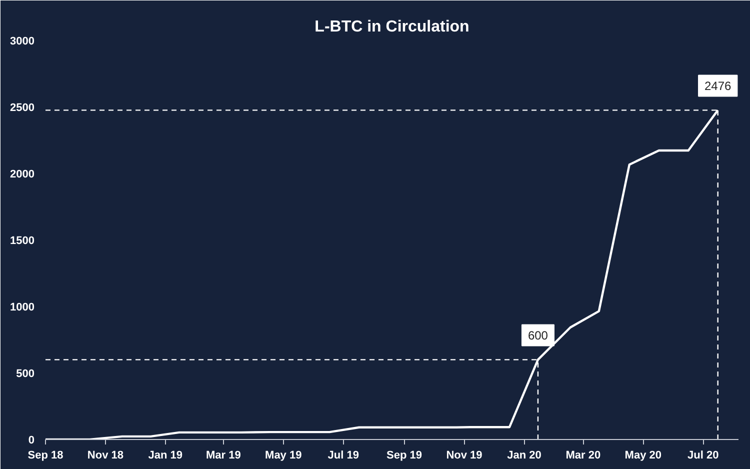 The height and width of the screenshot is (469, 750). I want to click on x-tick-label: Jul 20, so click(703, 456).